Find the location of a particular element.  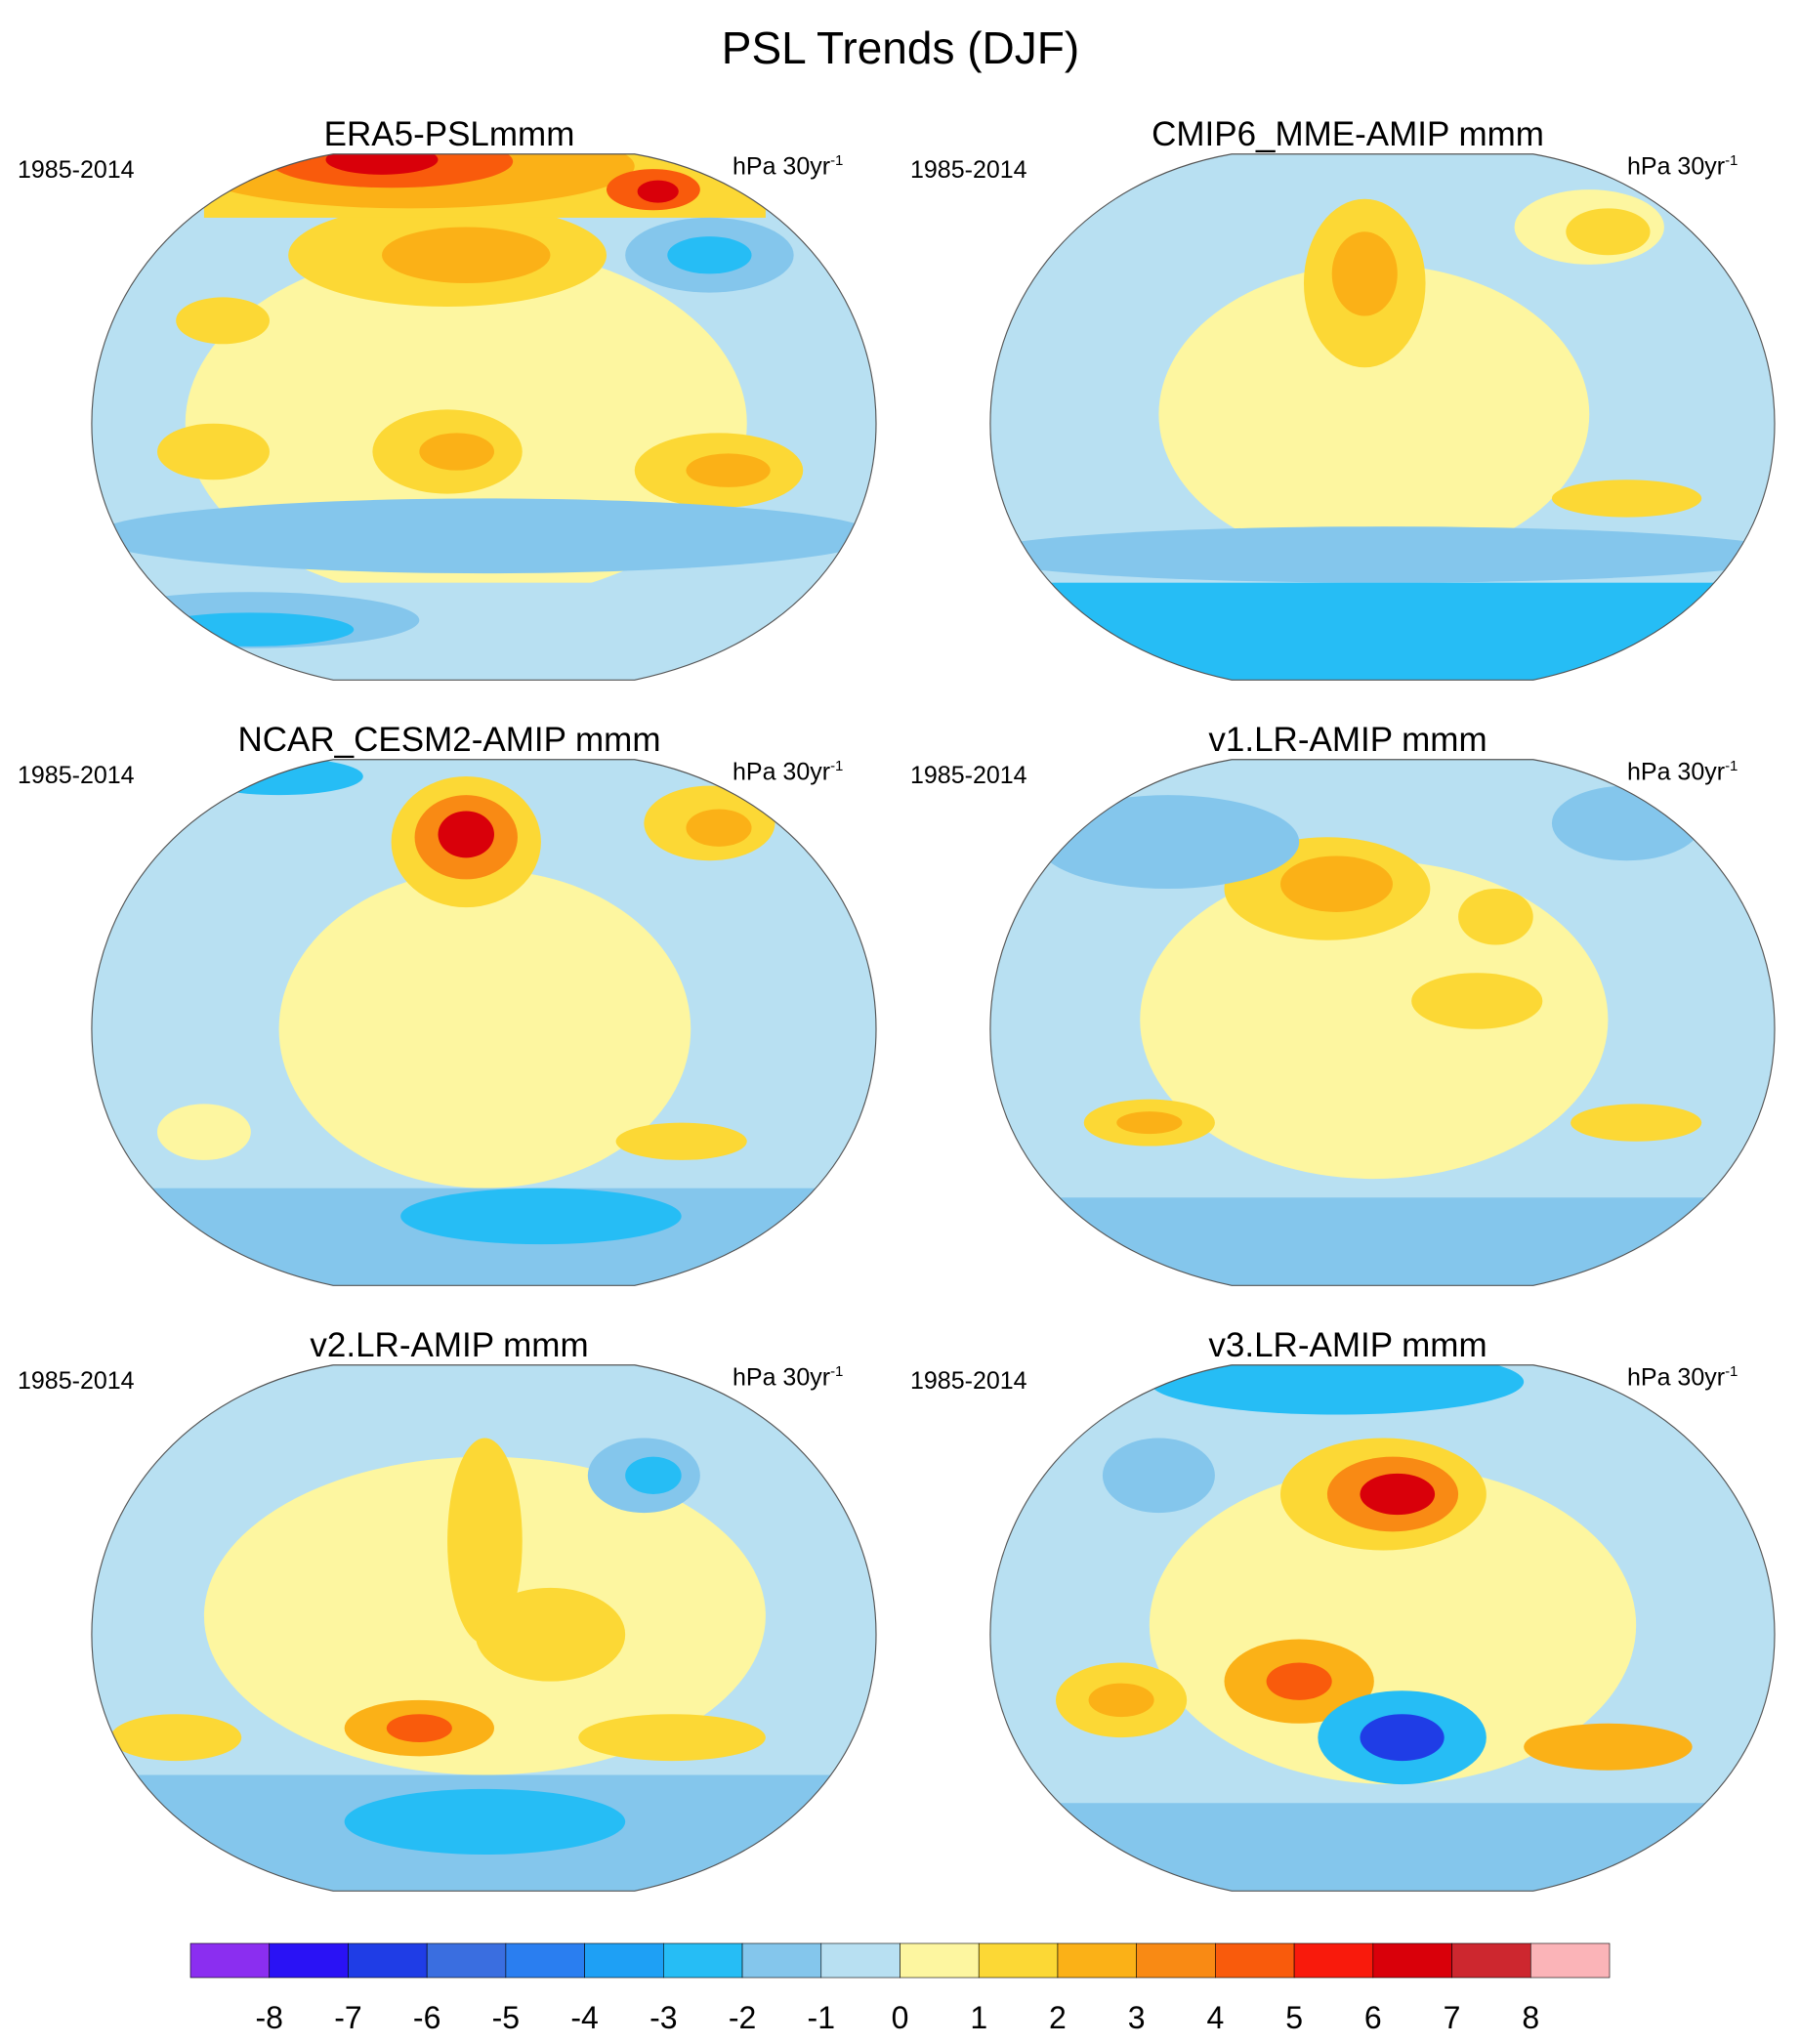

panel-v1: v1.LR-AMIP mmm 1985-2014 hPa 30yr-1 is located at coordinates (1348, 1023).